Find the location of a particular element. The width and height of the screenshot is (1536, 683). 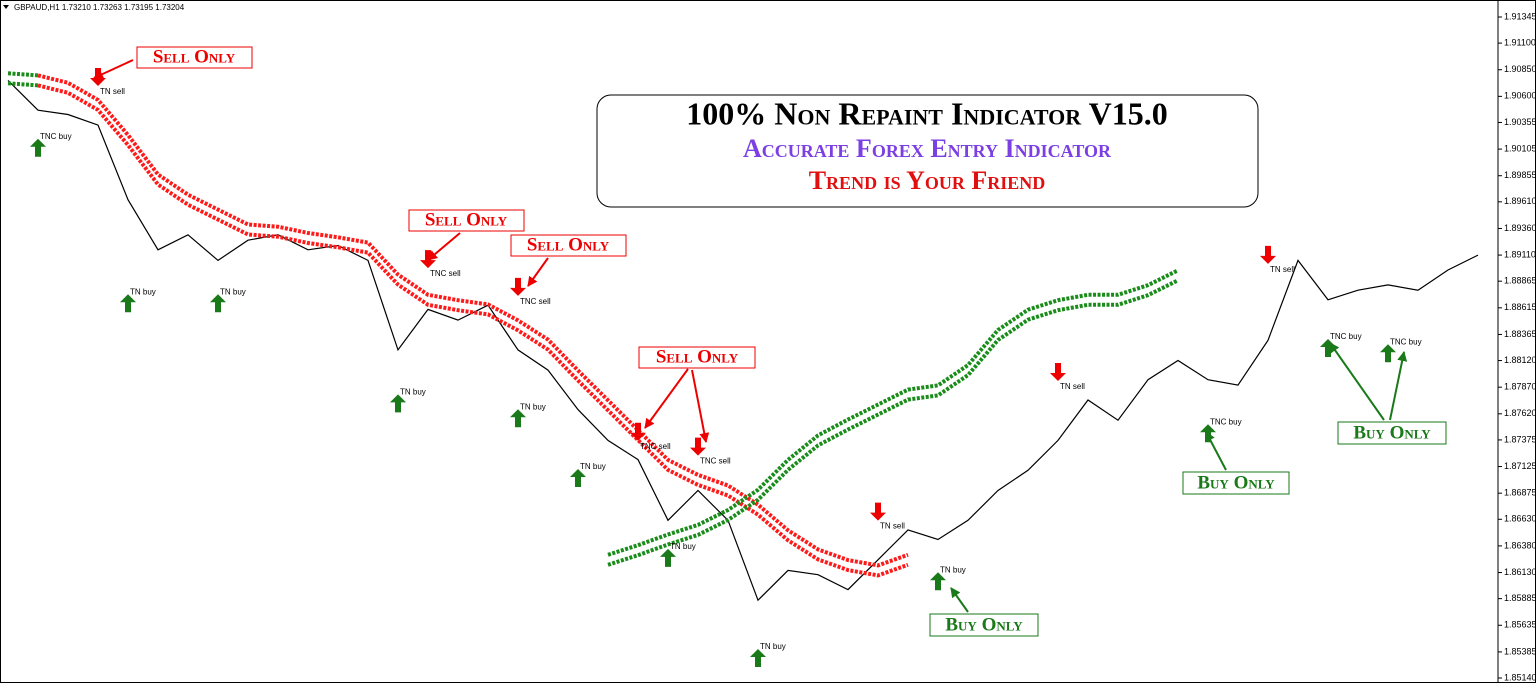

y-tick-label: 1.90105 is located at coordinates (1520, 148).